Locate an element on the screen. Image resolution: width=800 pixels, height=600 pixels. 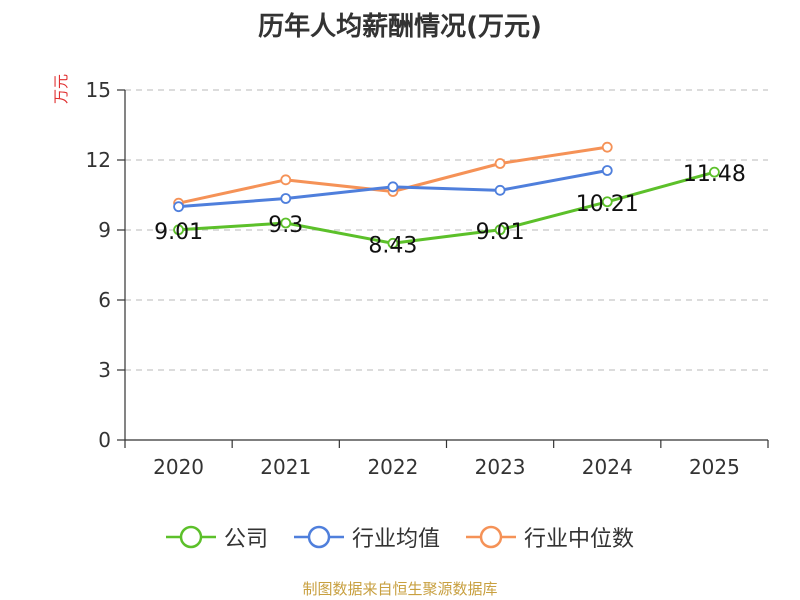
x-tick-label-2022: 2022 is located at coordinates (392, 467).